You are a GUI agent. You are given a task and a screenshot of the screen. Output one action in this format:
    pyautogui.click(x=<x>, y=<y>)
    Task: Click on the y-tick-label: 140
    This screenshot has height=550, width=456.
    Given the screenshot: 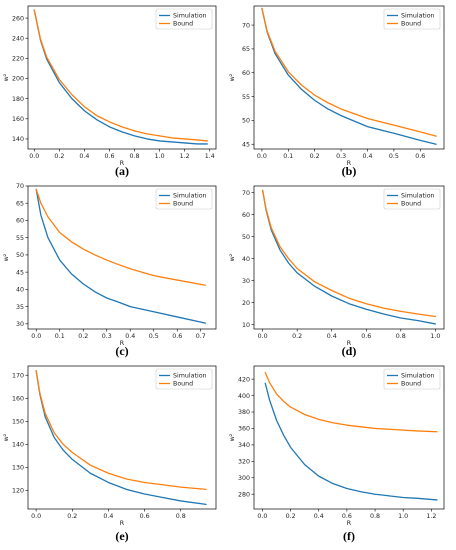 What is the action you would take?
    pyautogui.click(x=18, y=139)
    